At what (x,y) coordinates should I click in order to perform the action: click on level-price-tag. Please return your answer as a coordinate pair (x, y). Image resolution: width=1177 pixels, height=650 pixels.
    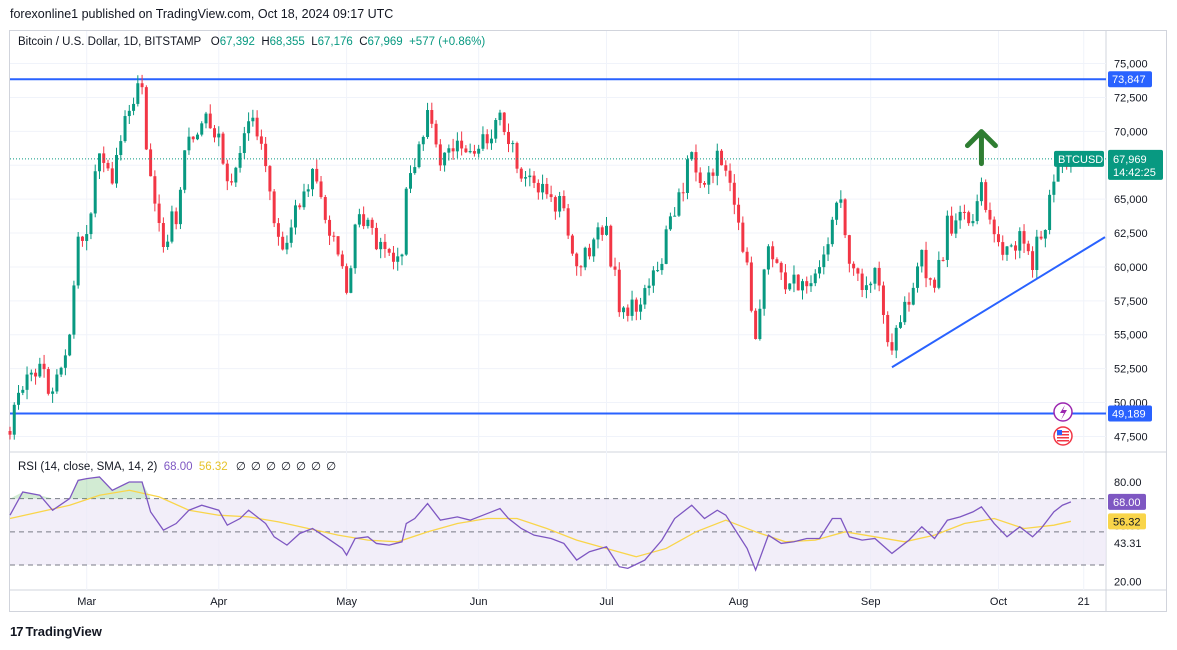
    Looking at the image, I should click on (1130, 79).